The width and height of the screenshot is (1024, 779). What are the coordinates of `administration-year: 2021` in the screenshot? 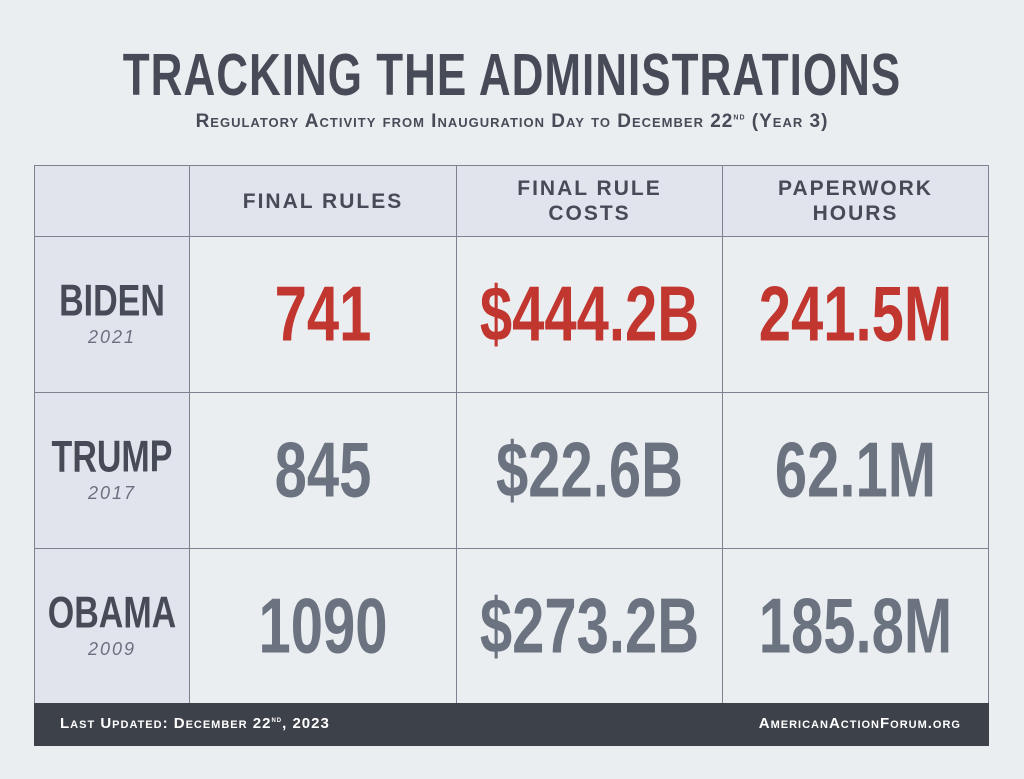 It's located at (112, 337).